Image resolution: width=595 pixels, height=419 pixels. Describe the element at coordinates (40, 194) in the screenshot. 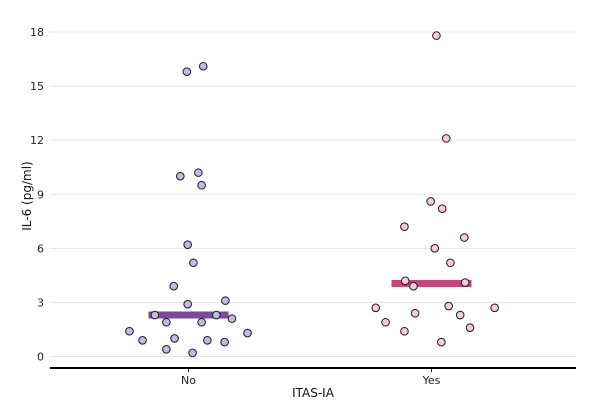

I see `y-tick-label: 9` at that location.